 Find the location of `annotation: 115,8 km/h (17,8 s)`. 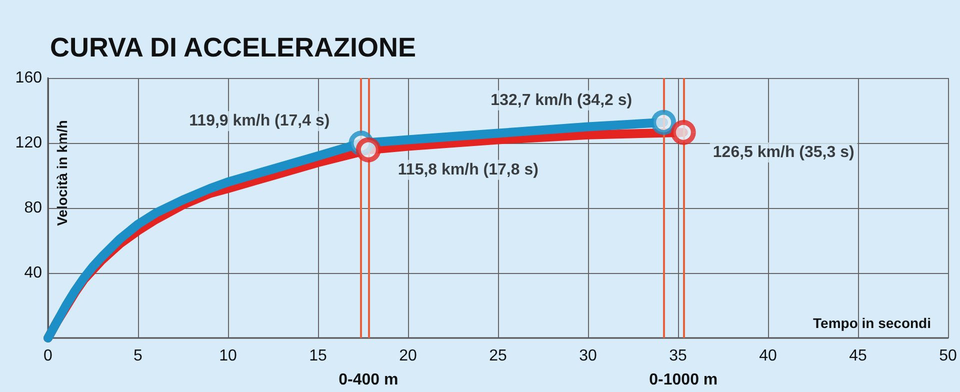

annotation: 115,8 km/h (17,8 s) is located at coordinates (468, 169).